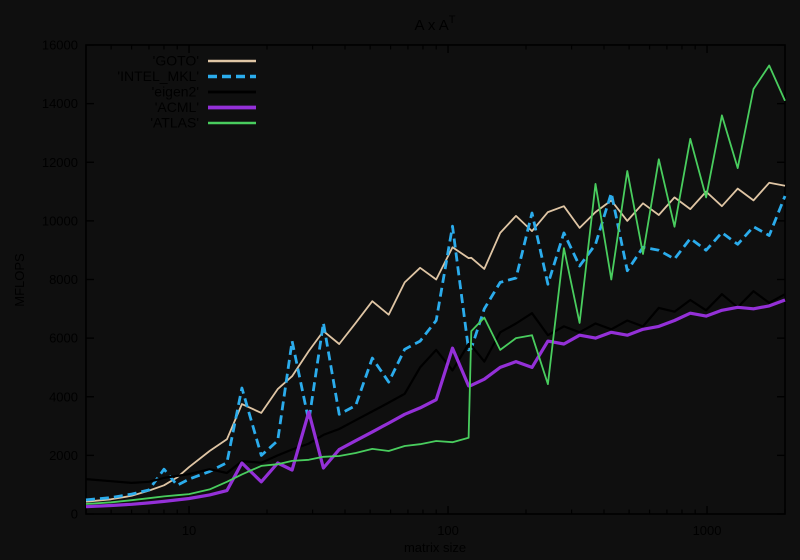 Image resolution: width=800 pixels, height=560 pixels. Describe the element at coordinates (435, 547) in the screenshot. I see `x-axis-label: matrix size` at that location.